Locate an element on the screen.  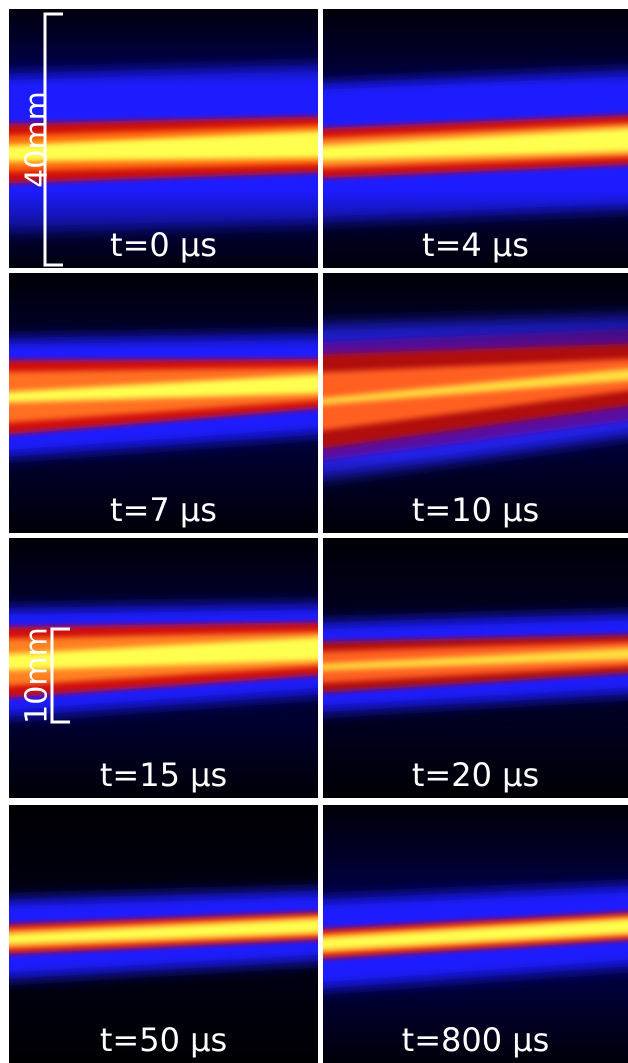
image-panel: t=20 μs is located at coordinates (475, 668).